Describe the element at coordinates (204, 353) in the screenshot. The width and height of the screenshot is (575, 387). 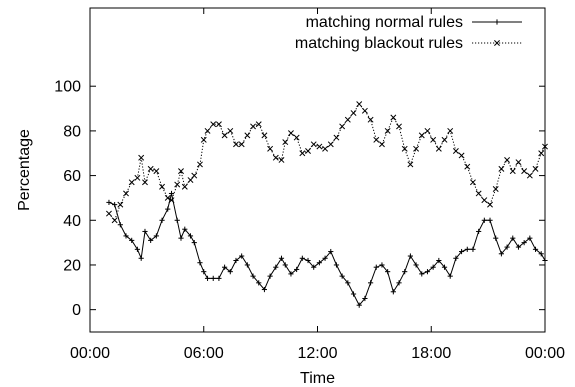
I see `x-tick-label: 06:00` at that location.